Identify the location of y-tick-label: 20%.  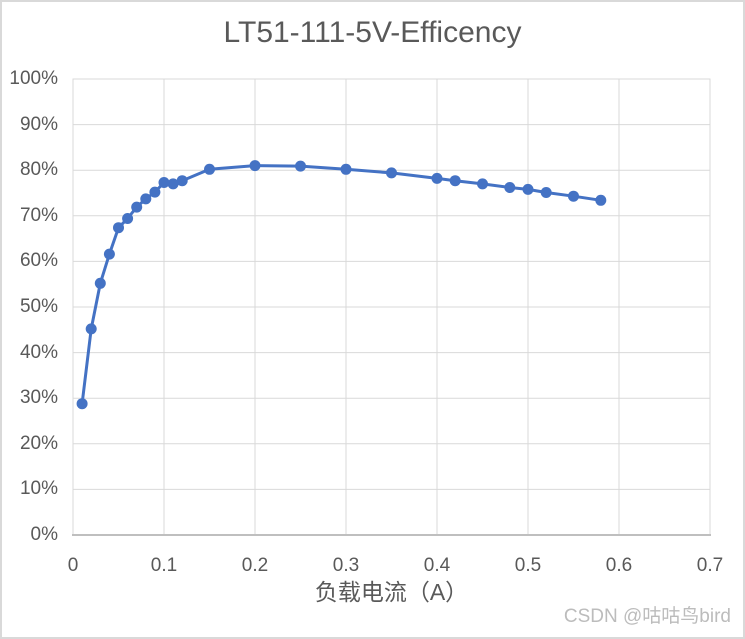
(38, 443).